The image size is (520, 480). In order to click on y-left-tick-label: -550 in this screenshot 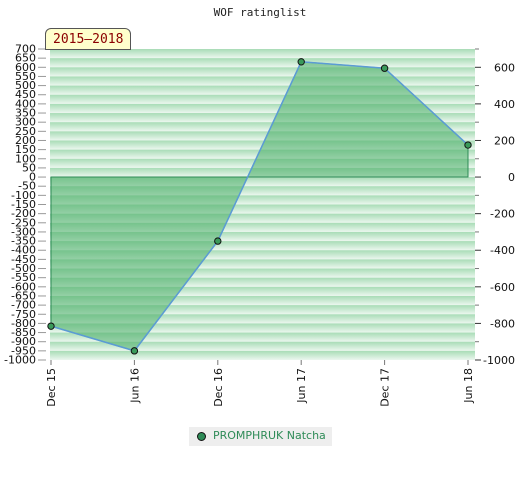, I will do `click(23, 277)`.